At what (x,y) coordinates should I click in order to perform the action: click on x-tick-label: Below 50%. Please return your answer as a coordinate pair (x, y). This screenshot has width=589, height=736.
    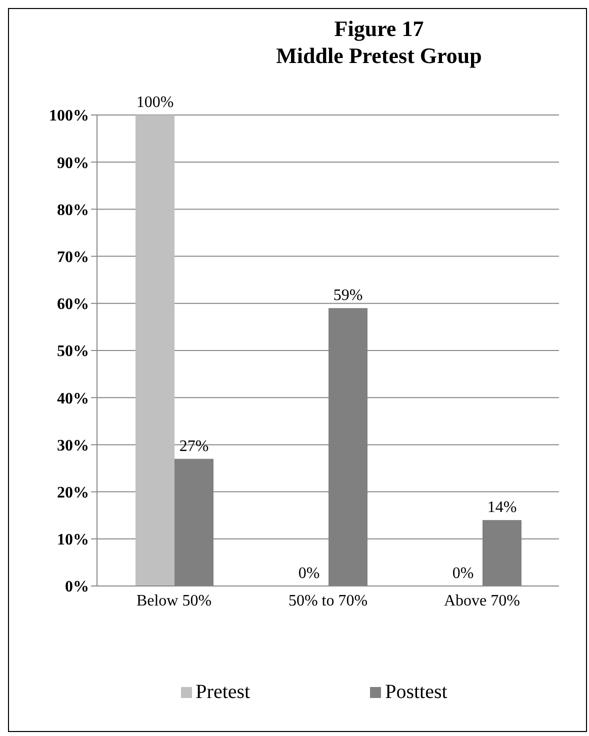
    Looking at the image, I should click on (174, 601).